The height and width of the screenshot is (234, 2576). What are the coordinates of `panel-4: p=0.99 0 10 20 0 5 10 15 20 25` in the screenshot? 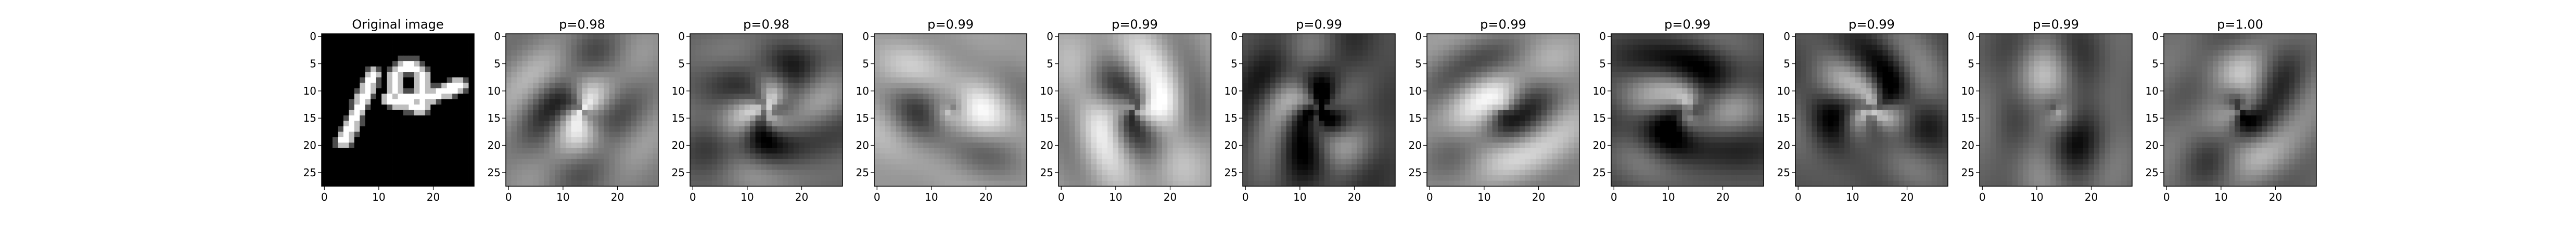 It's located at (1126, 110).